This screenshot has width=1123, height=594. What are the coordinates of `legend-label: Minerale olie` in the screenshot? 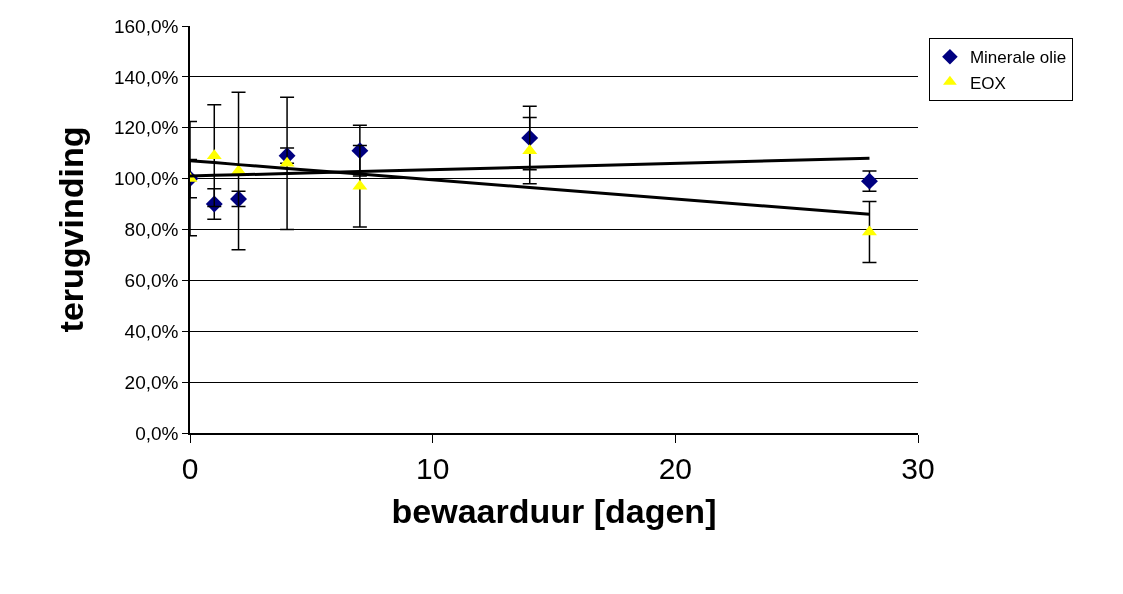 It's located at (1018, 58).